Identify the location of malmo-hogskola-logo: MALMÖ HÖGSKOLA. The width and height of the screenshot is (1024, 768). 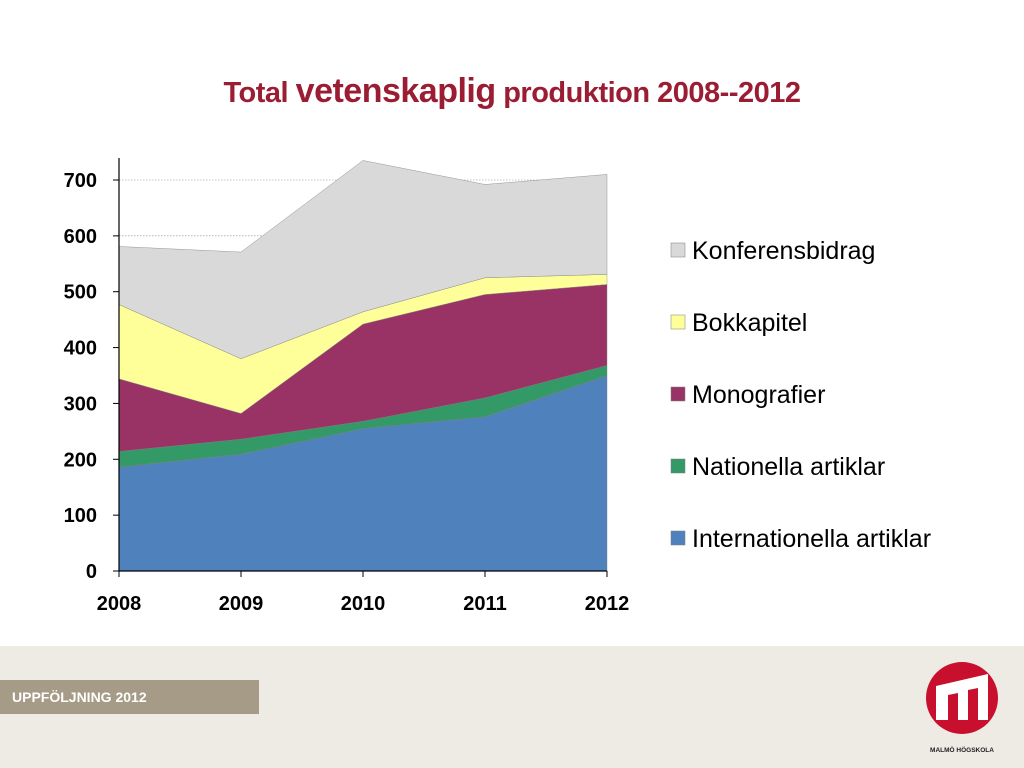
(962, 708).